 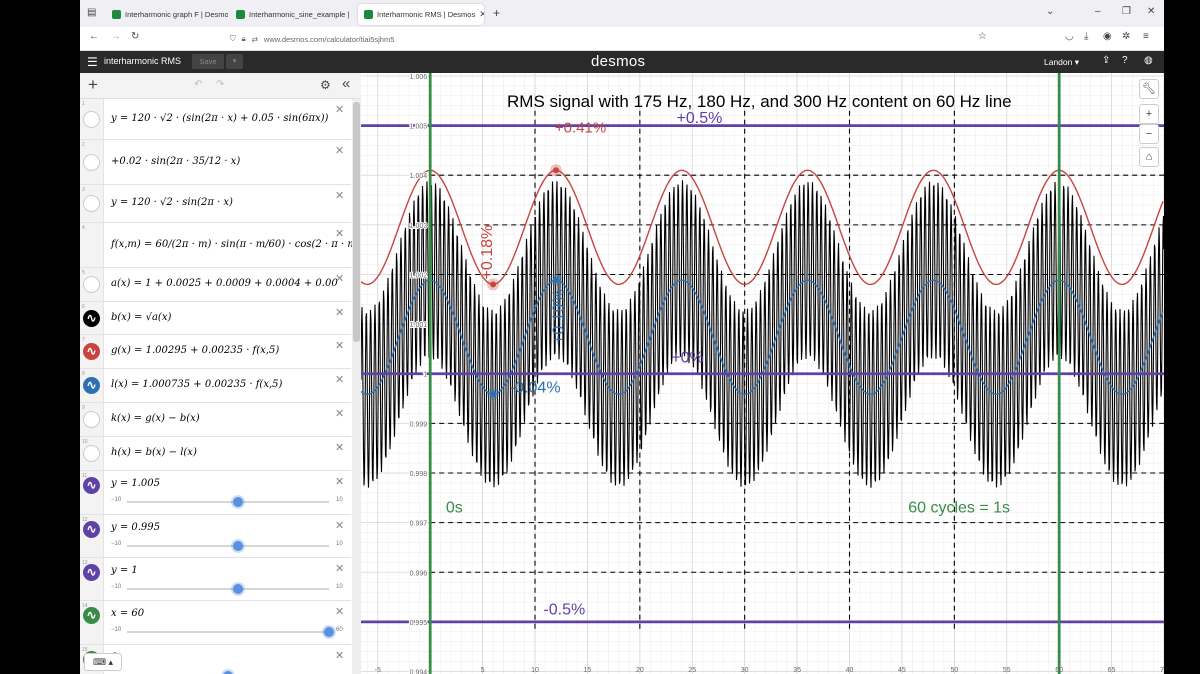 I want to click on keyboard-toggle-button: ⌨ ▴, so click(x=103, y=662).